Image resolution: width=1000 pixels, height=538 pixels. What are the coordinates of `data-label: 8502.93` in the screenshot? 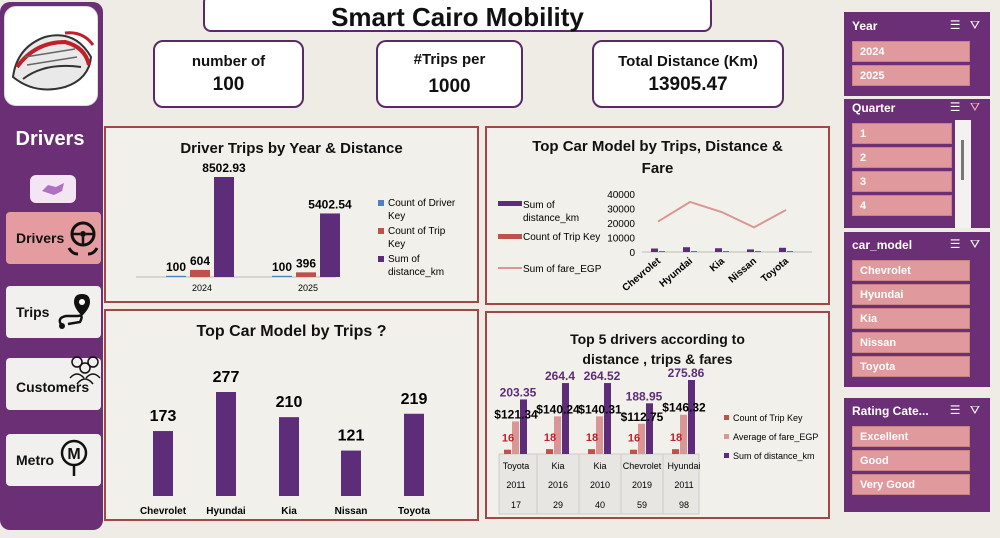 It's located at (224, 168).